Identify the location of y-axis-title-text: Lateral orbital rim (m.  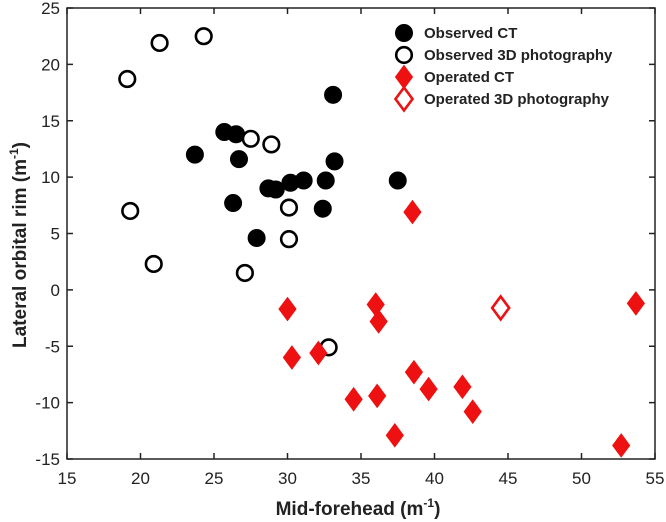
(20, 253).